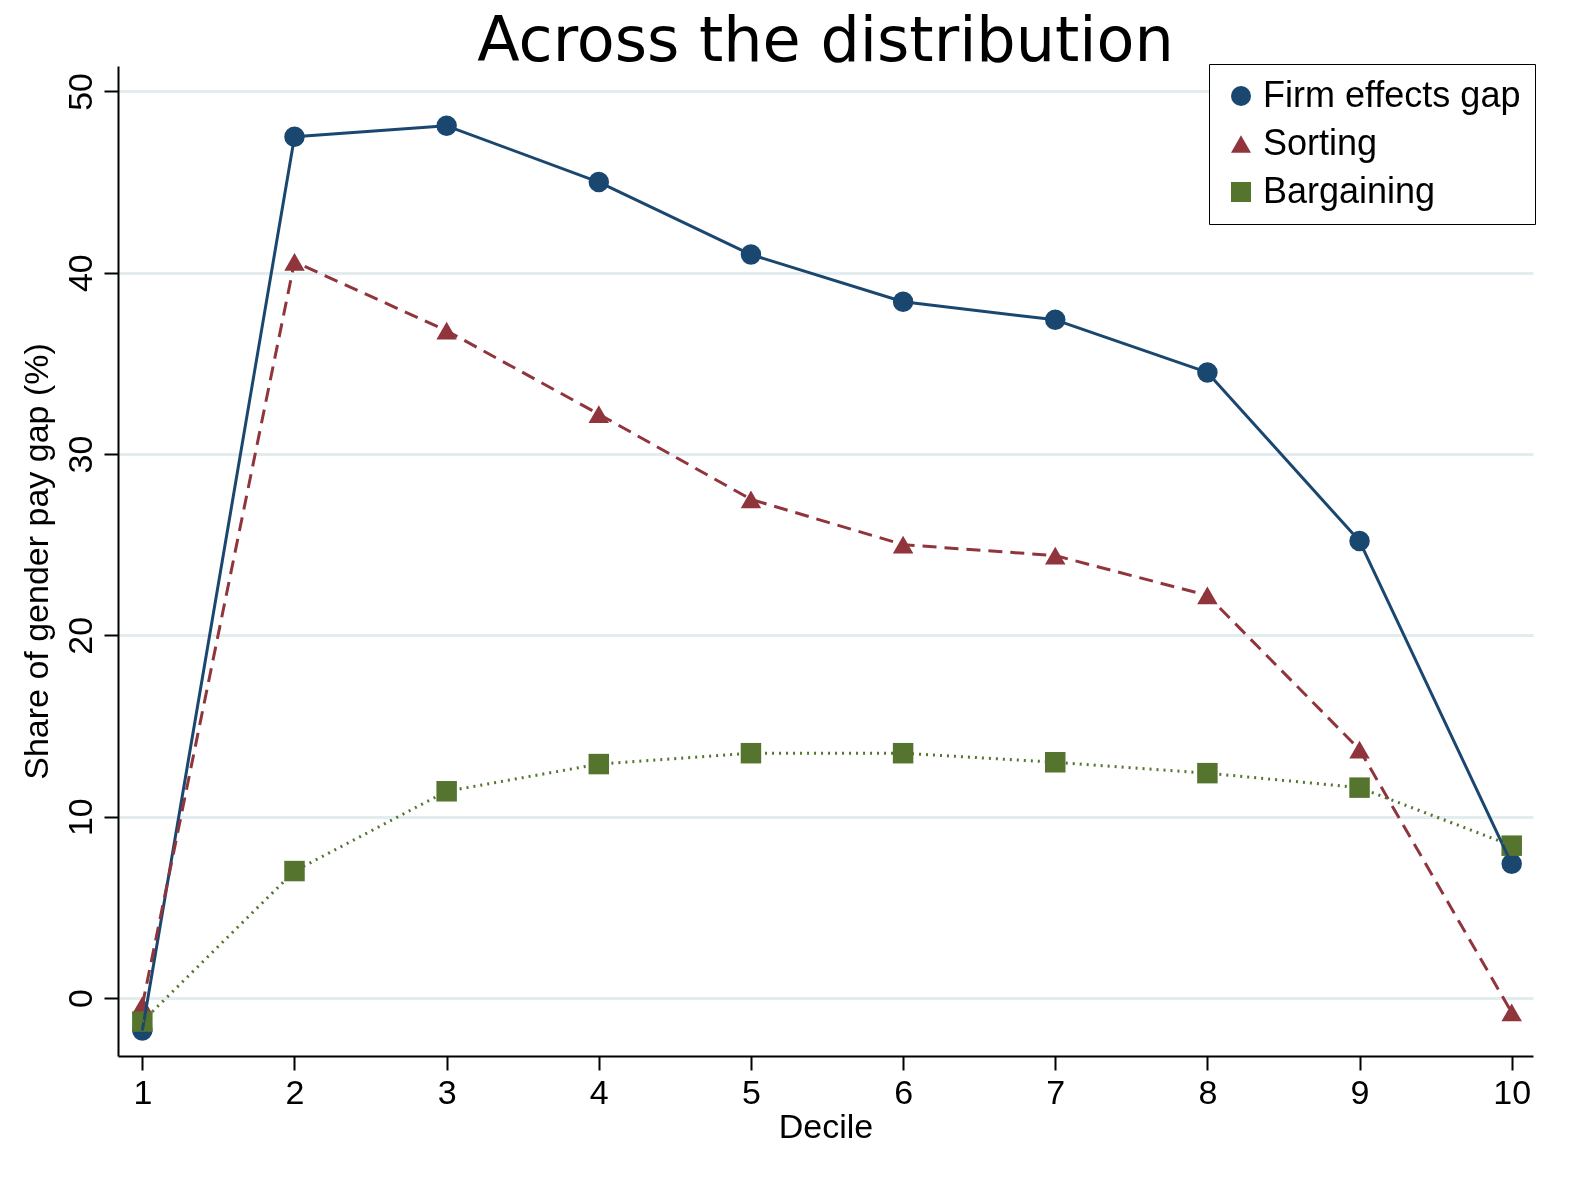 Image resolution: width=1590 pixels, height=1183 pixels. I want to click on y-tick-label: 10, so click(79, 817).